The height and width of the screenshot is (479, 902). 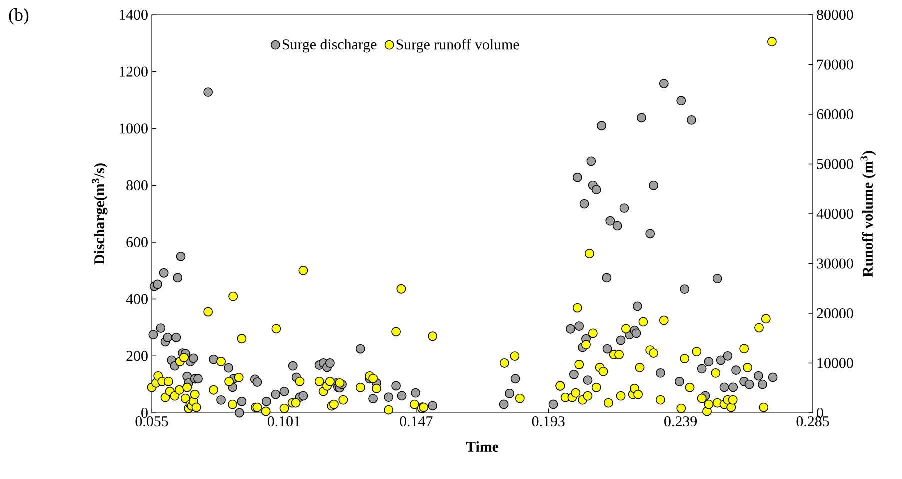 I want to click on y2-tick-label: 60000, so click(x=835, y=114).